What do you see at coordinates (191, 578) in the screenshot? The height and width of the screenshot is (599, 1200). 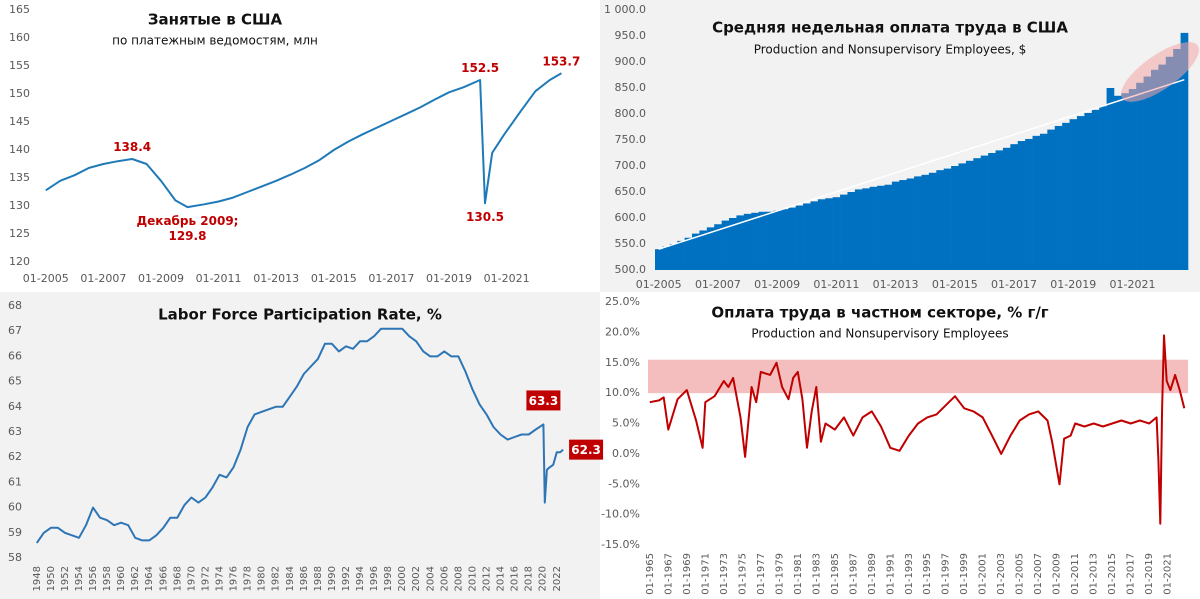 I see `x-tick-label: 1970` at bounding box center [191, 578].